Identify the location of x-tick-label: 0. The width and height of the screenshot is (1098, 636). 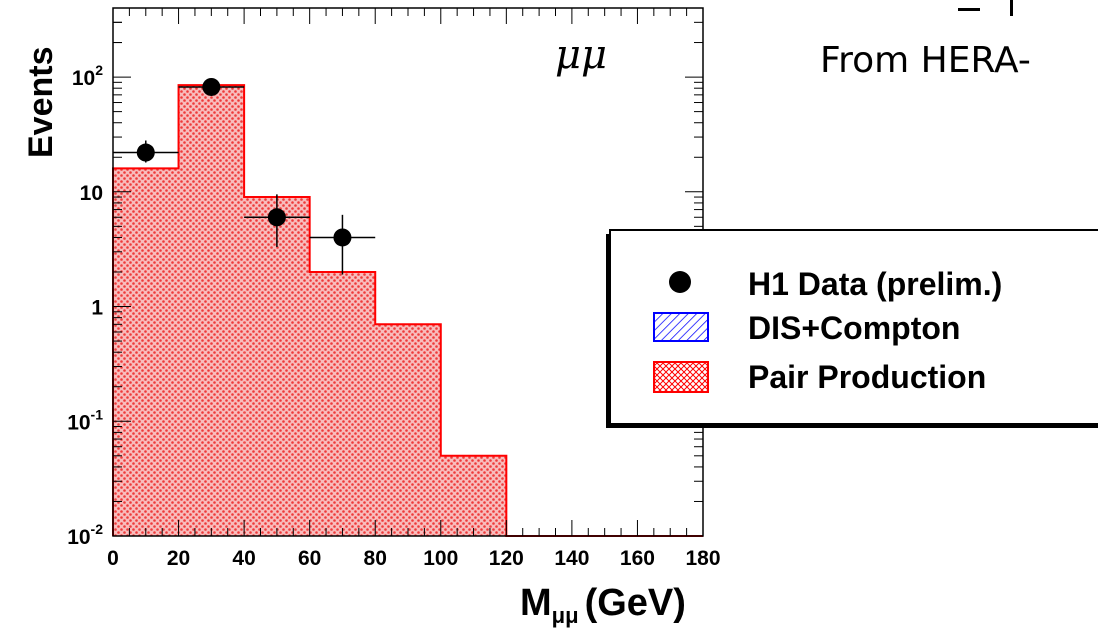
(113, 558).